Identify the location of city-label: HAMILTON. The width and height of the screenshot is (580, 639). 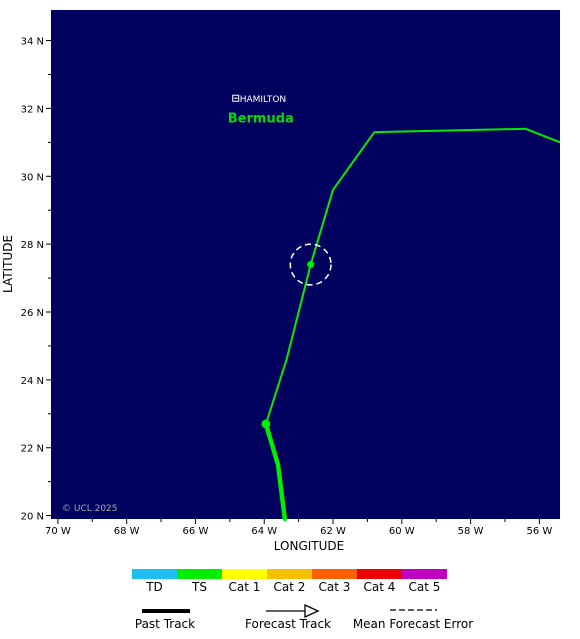
(263, 100).